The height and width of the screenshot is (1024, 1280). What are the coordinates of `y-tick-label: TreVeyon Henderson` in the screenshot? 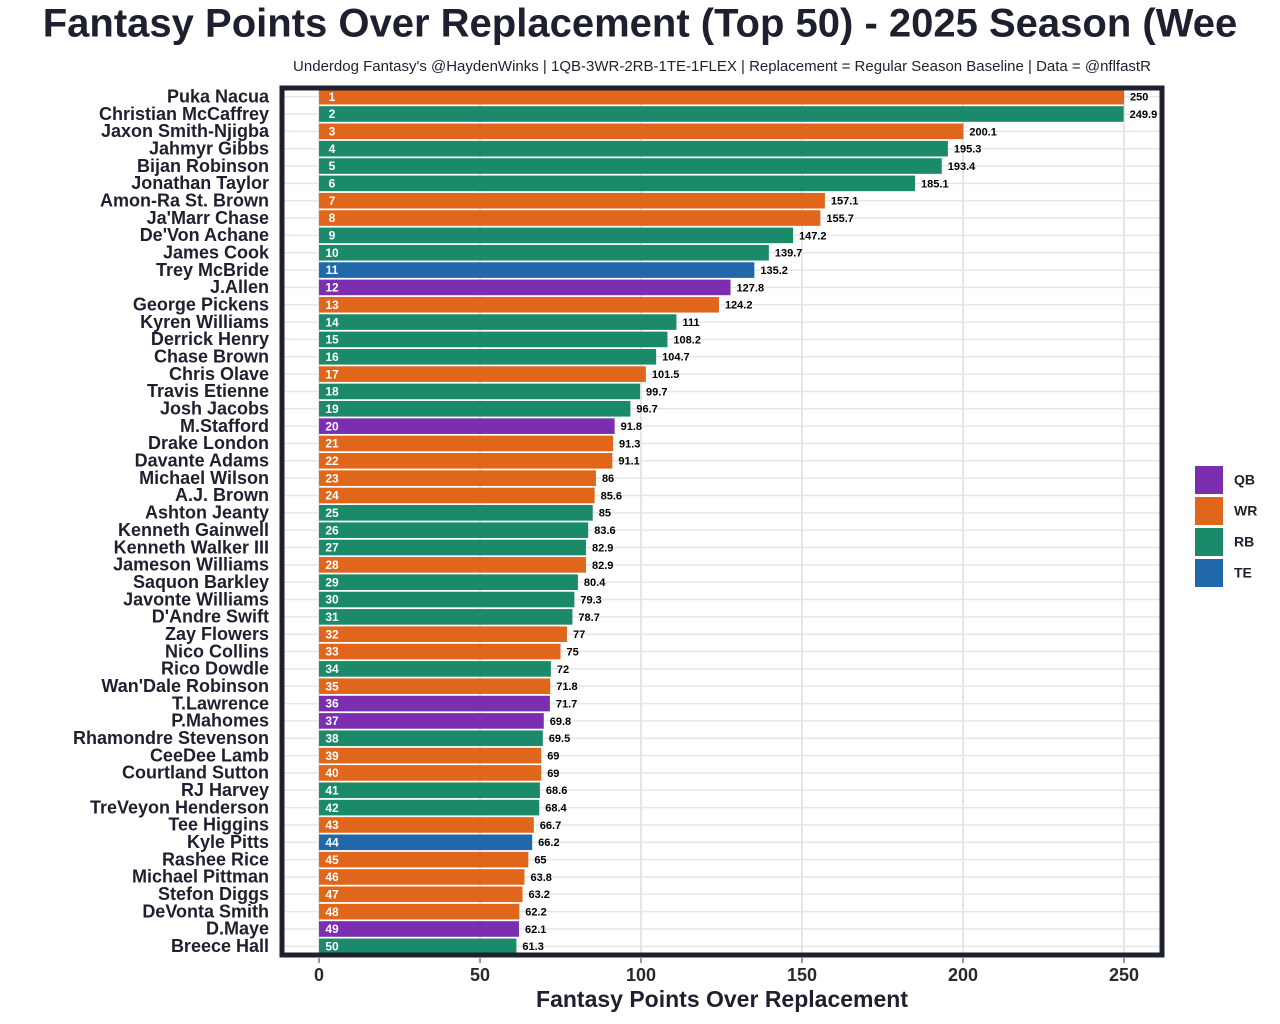 It's located at (179, 807).